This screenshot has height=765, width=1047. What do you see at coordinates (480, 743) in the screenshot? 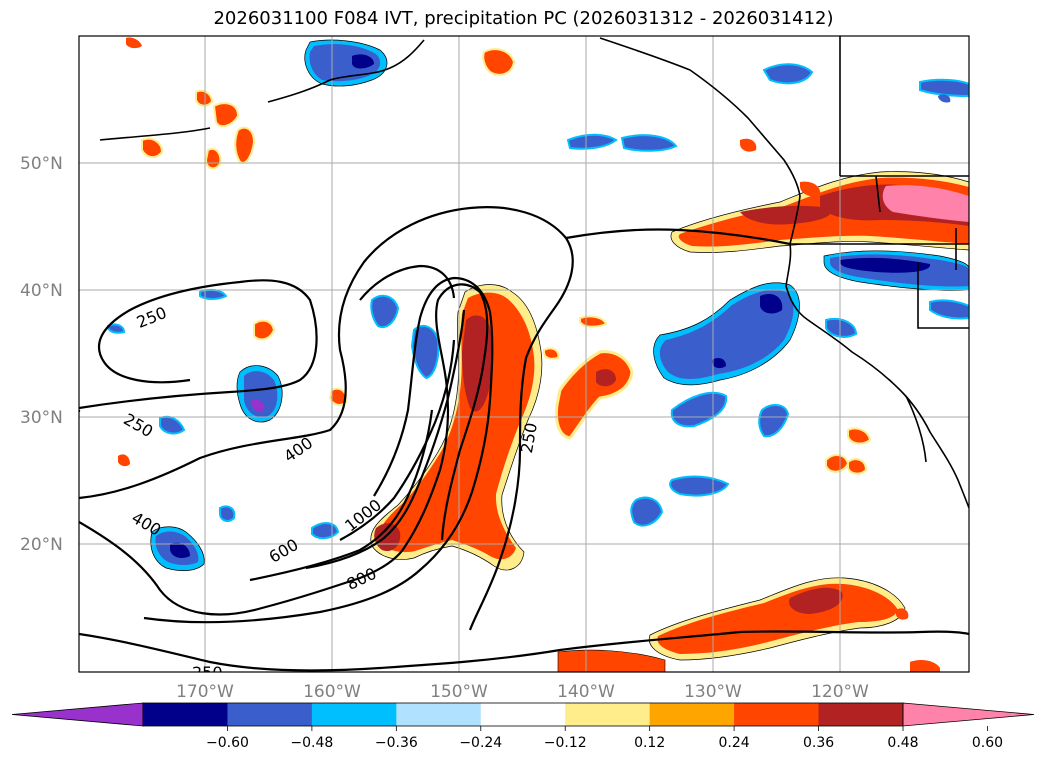
I see `colorbar-tick-label: −0.24` at bounding box center [480, 743].